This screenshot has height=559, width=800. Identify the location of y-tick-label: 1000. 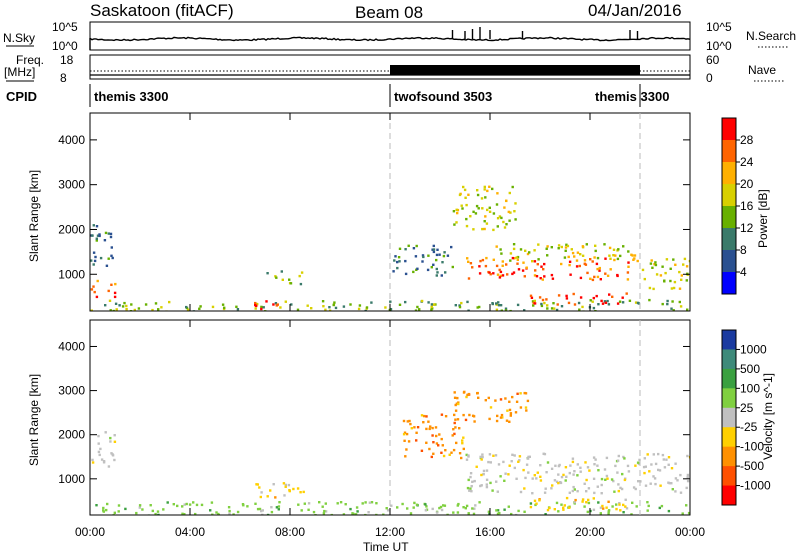
(71, 479).